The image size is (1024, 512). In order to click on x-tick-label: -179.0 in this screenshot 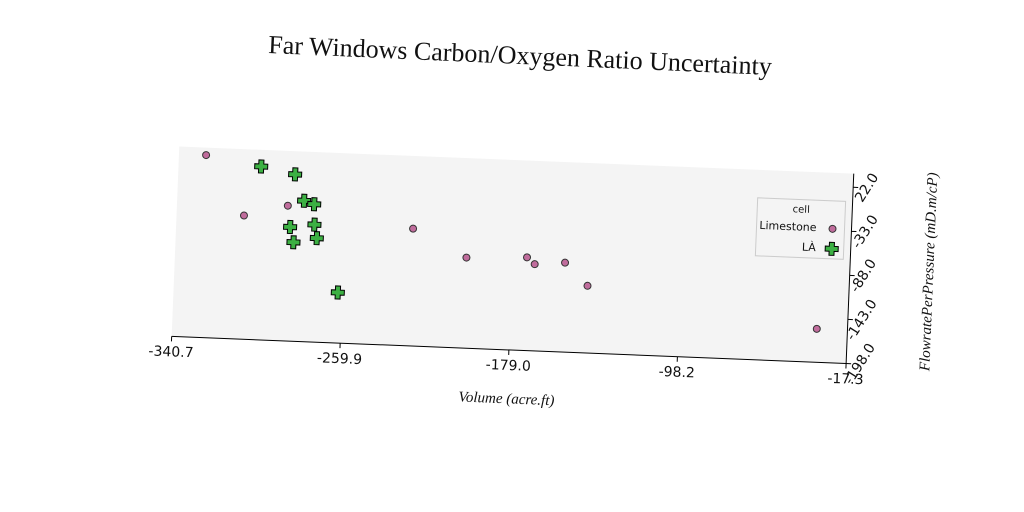, I will do `click(508, 366)`.